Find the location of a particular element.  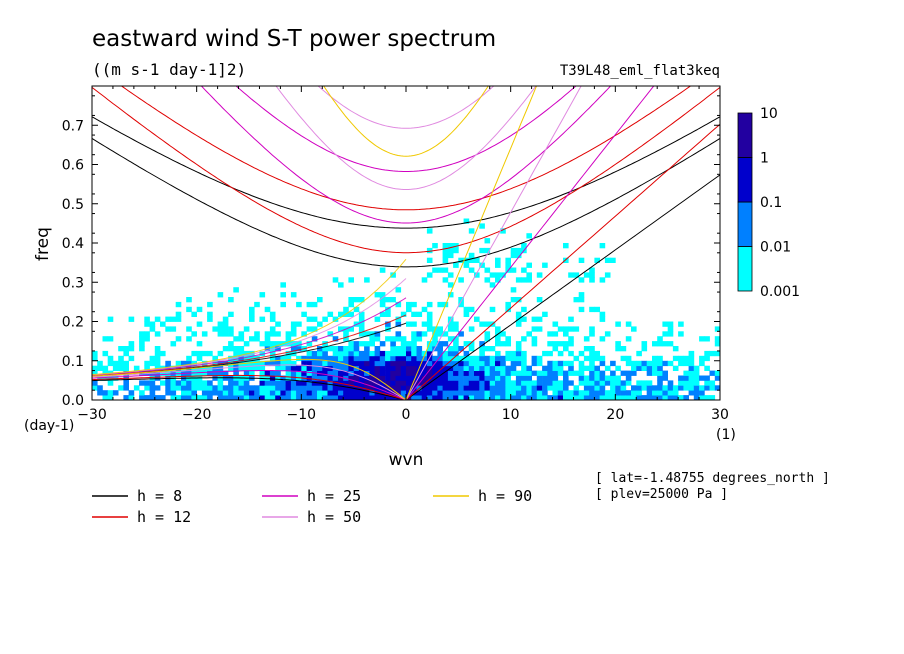

y-axis-label: freq is located at coordinates (43, 244).